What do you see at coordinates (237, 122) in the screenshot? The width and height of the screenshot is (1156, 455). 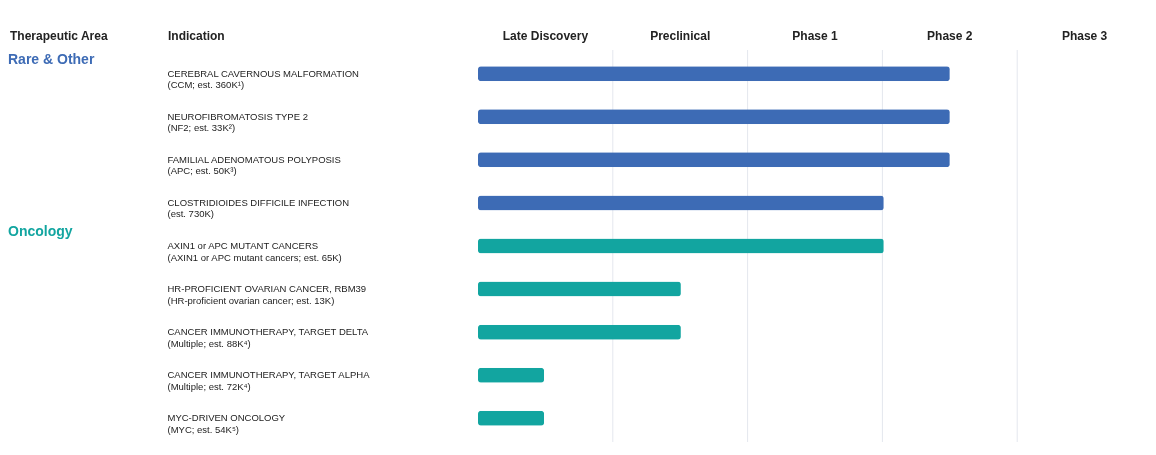 I see `y-tick-label: NEUROFIBROMATOSIS TYPE 2 (NF2; est. 33K²)` at bounding box center [237, 122].